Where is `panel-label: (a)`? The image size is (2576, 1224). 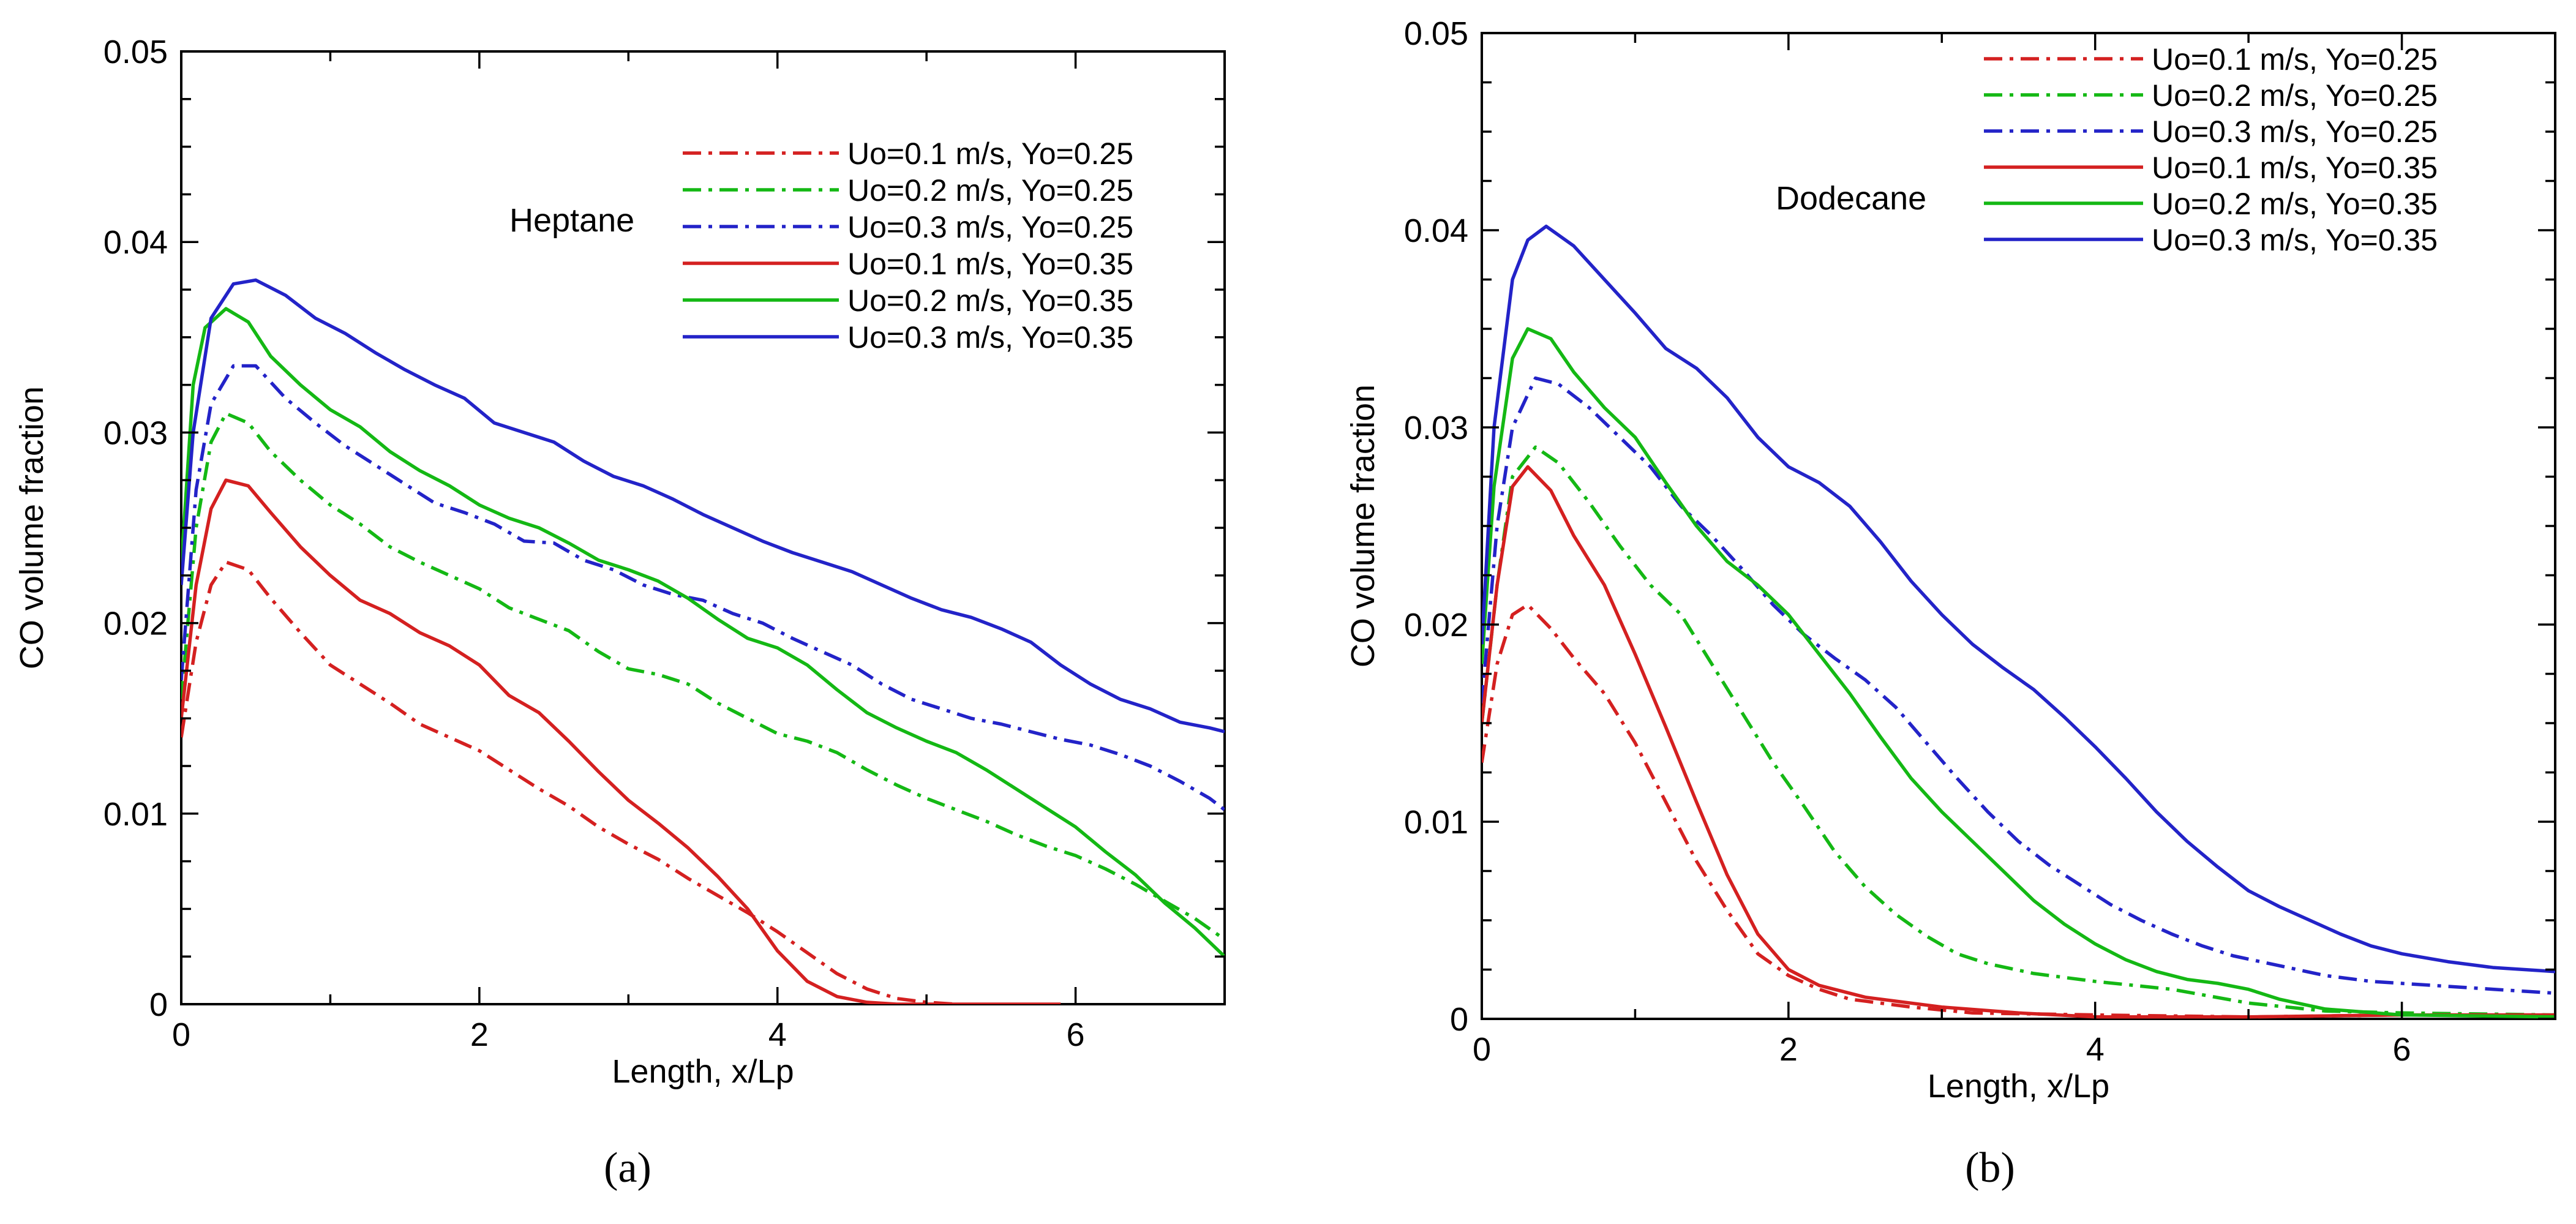 panel-label: (a) is located at coordinates (628, 1168).